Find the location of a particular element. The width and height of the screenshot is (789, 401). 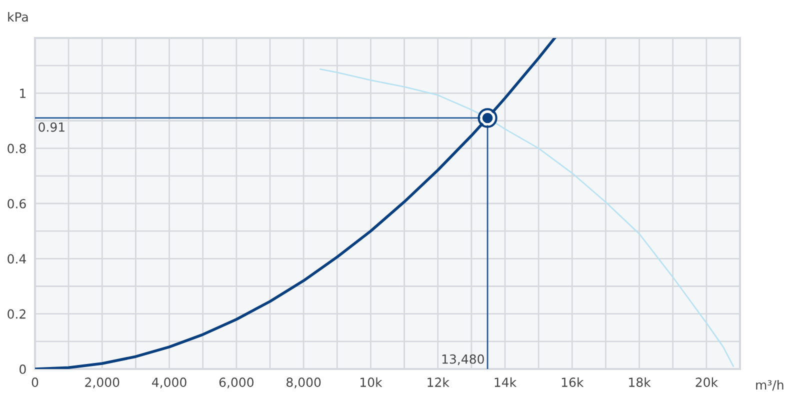

x-tick-label: 8,000 is located at coordinates (303, 383).